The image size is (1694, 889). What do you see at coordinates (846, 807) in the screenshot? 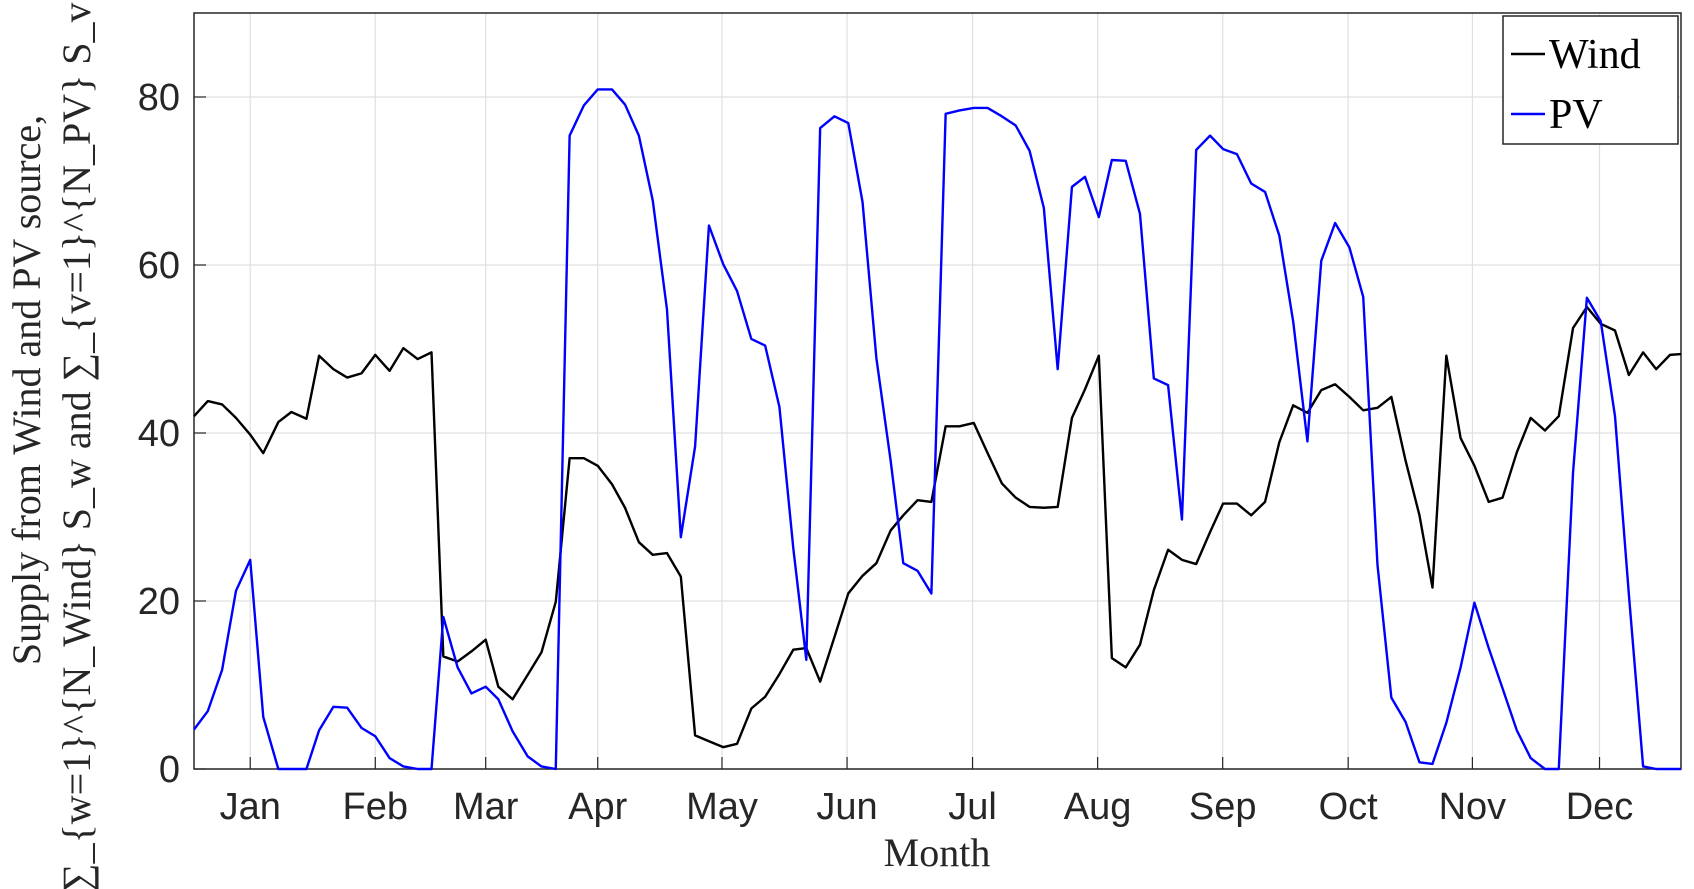
I see `x-tick-label: Jun` at bounding box center [846, 807].